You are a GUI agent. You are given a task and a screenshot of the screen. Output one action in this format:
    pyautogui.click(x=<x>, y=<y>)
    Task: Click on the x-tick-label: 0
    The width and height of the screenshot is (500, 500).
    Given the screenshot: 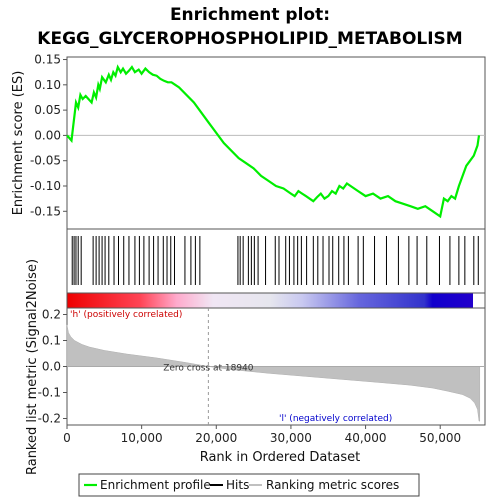 What is the action you would take?
    pyautogui.click(x=67, y=438)
    